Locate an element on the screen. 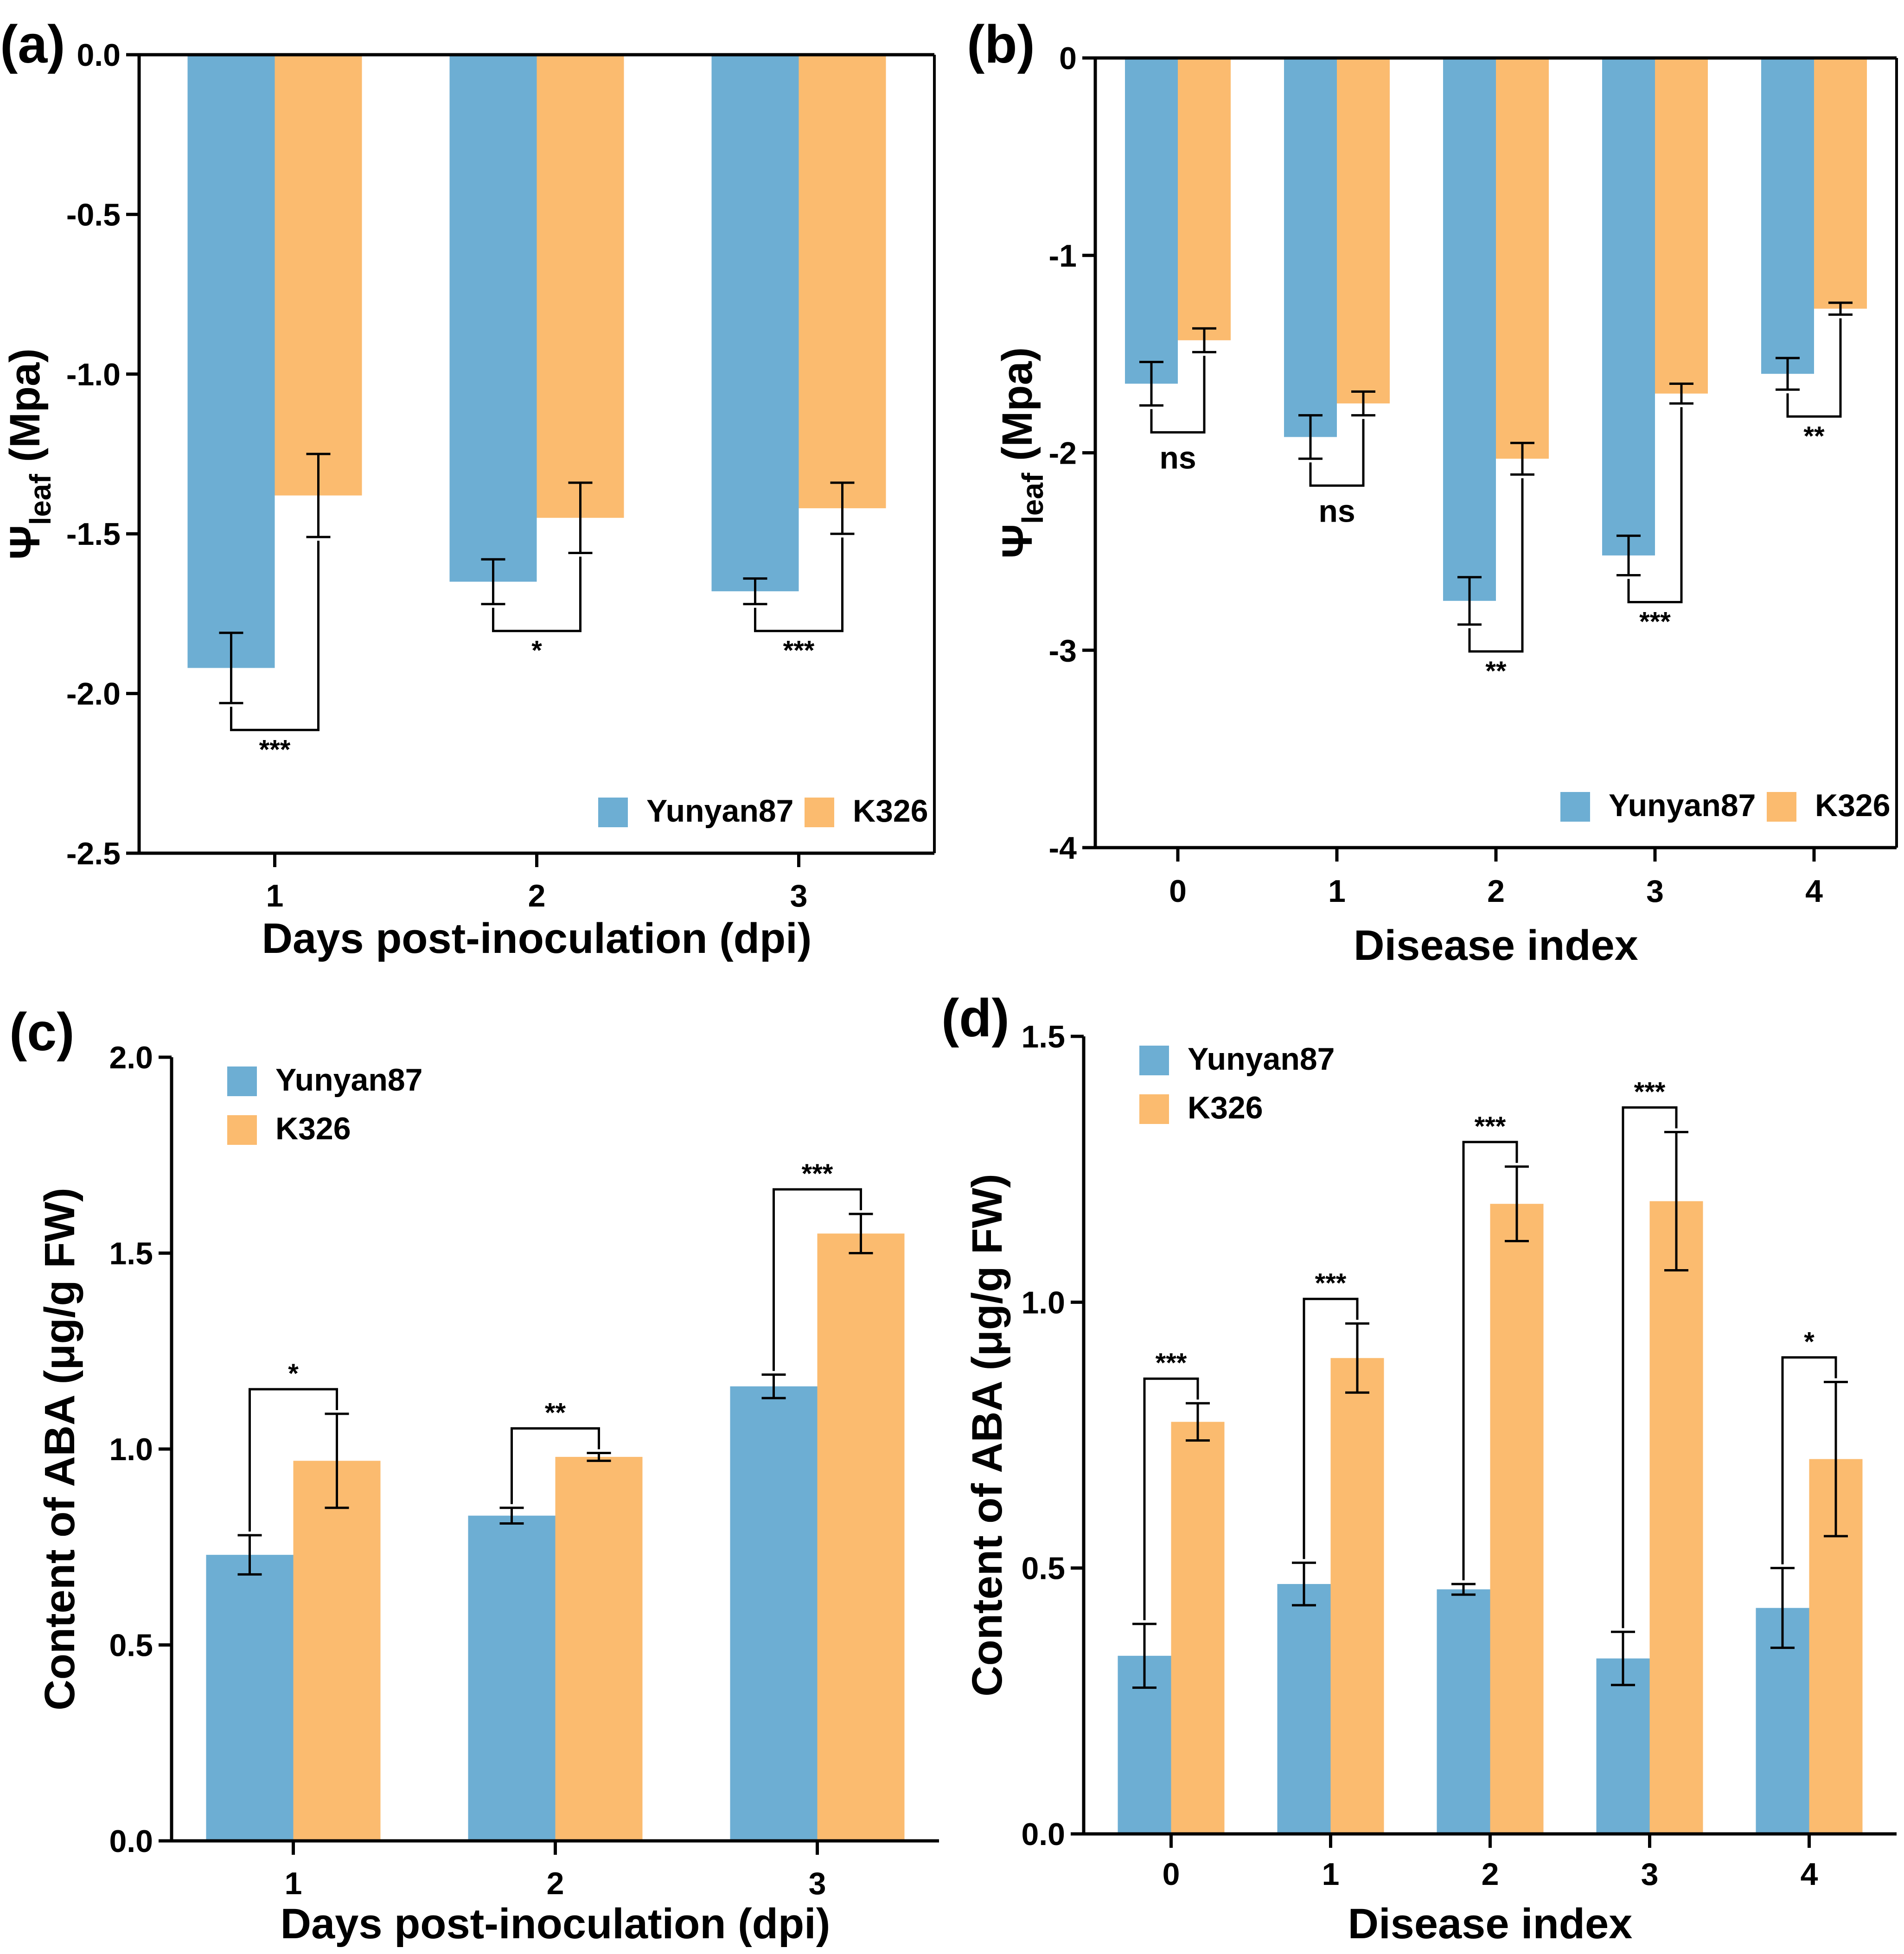  y-tick-label: 0 is located at coordinates (1068, 58).